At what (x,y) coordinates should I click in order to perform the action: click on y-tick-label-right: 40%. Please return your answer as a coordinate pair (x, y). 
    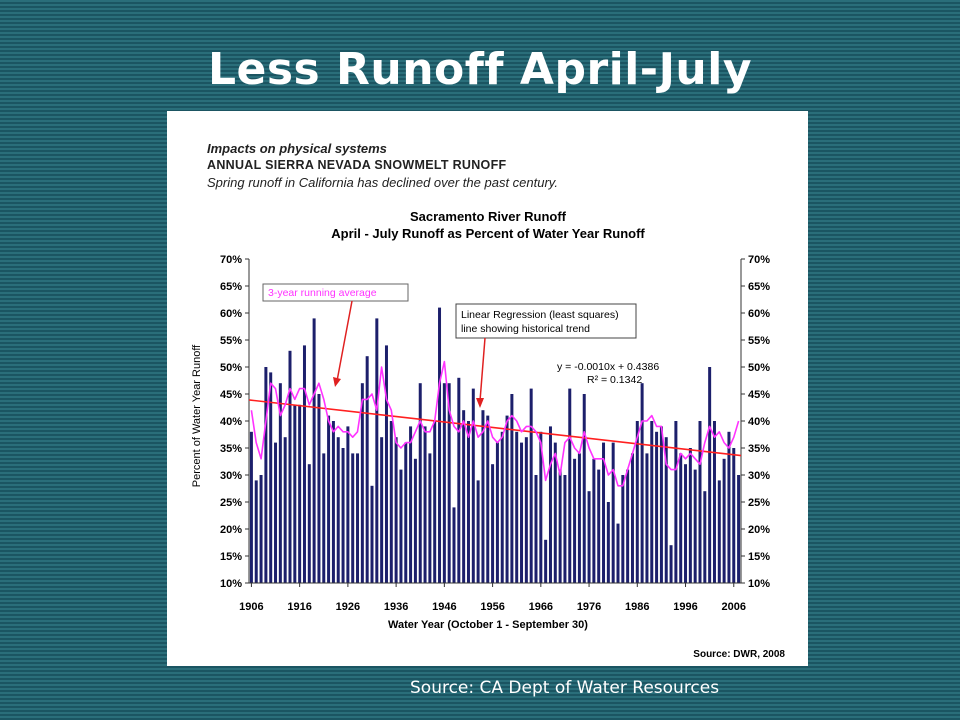
    Looking at the image, I should click on (759, 422).